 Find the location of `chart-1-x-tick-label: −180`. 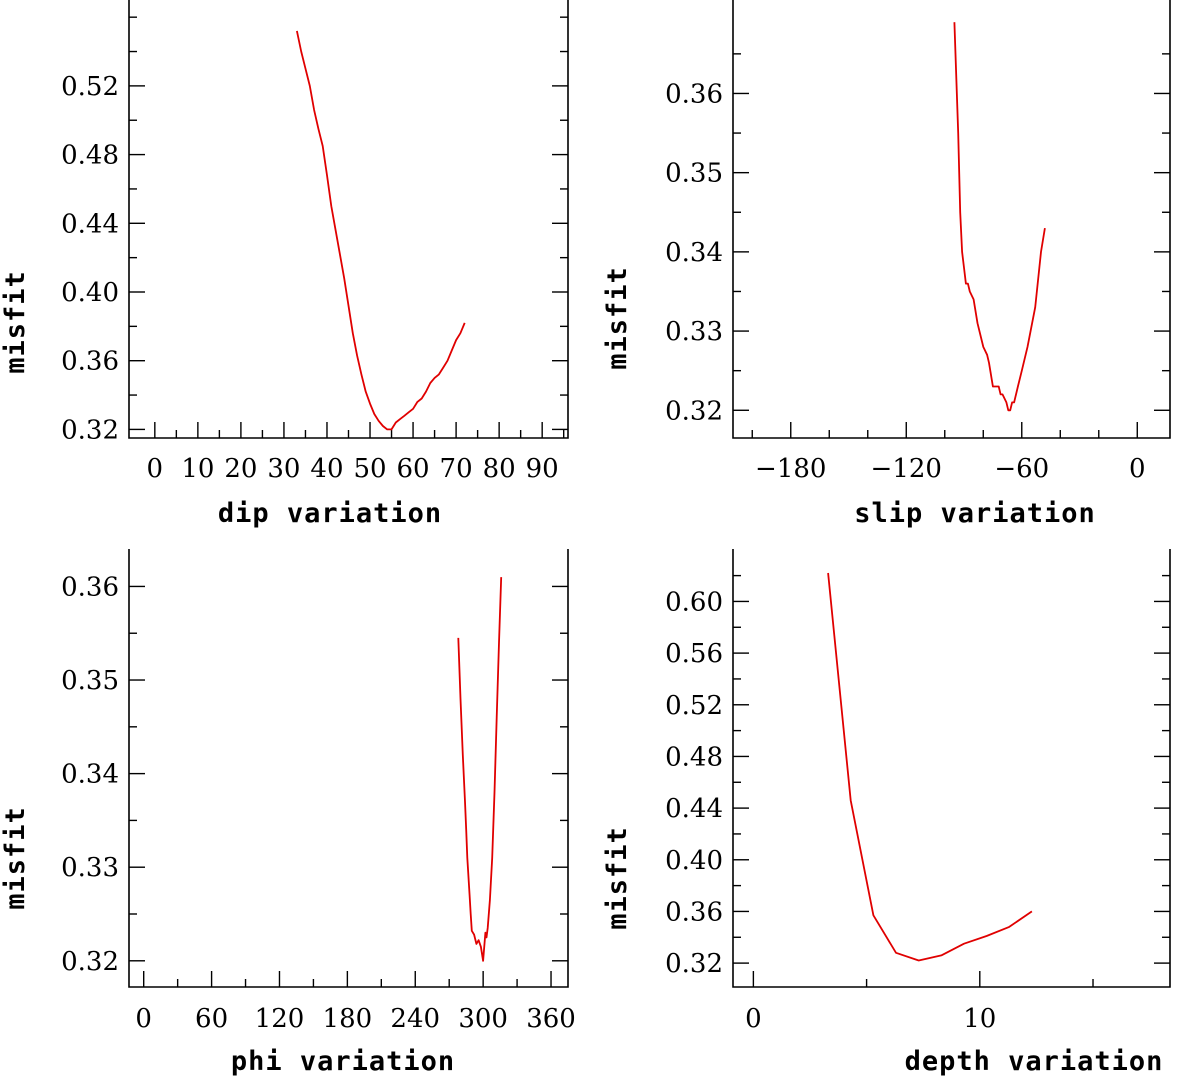

chart-1-x-tick-label: −180 is located at coordinates (790, 469).